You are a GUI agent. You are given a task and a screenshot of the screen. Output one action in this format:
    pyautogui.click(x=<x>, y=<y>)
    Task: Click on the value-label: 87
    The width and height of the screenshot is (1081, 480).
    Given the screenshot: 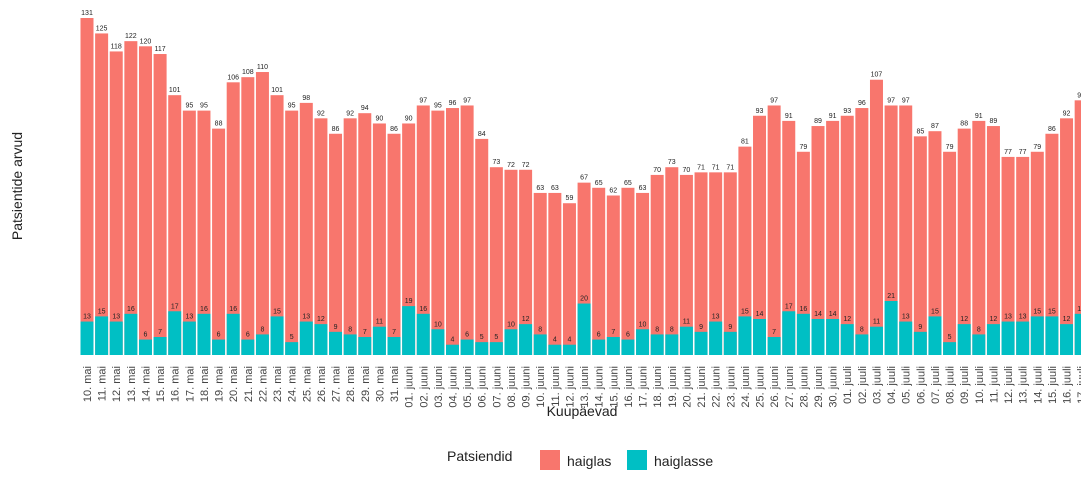 What is the action you would take?
    pyautogui.click(x=935, y=126)
    